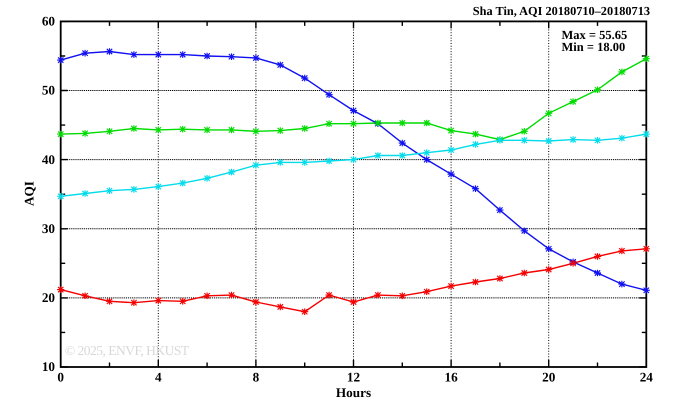 The height and width of the screenshot is (409, 674). Describe the element at coordinates (60, 377) in the screenshot. I see `svg-text: 0` at that location.